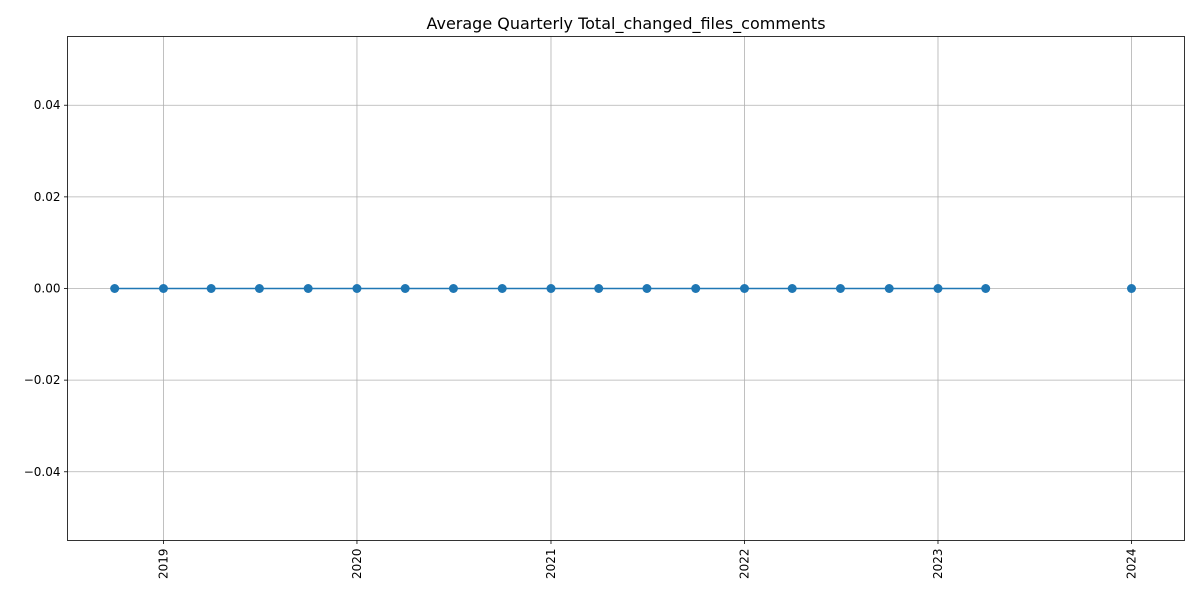 The width and height of the screenshot is (1200, 600). I want to click on y-tick-label: 0.04, so click(47, 105).